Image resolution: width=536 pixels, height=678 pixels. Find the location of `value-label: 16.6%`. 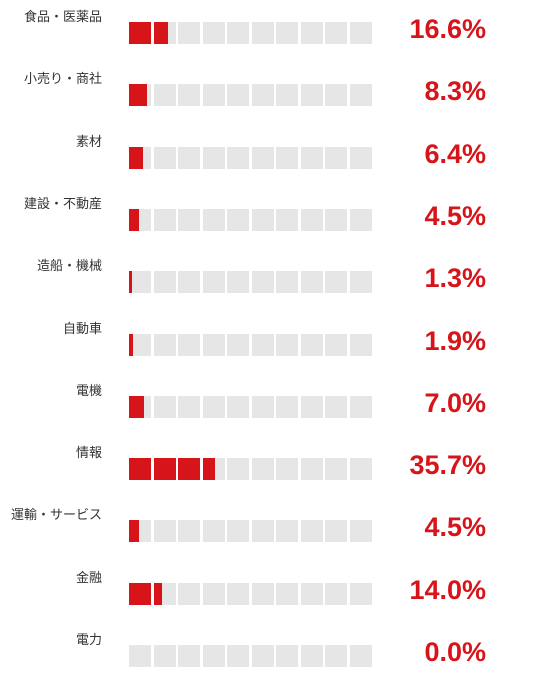

value-label: 16.6% is located at coordinates (447, 29).